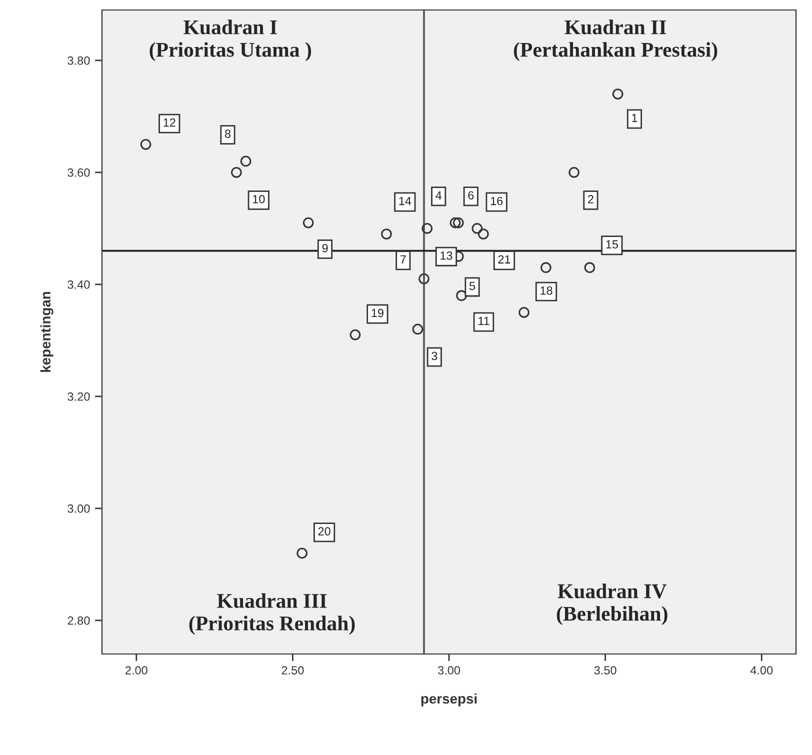  I want to click on annotation: 19, so click(378, 313).